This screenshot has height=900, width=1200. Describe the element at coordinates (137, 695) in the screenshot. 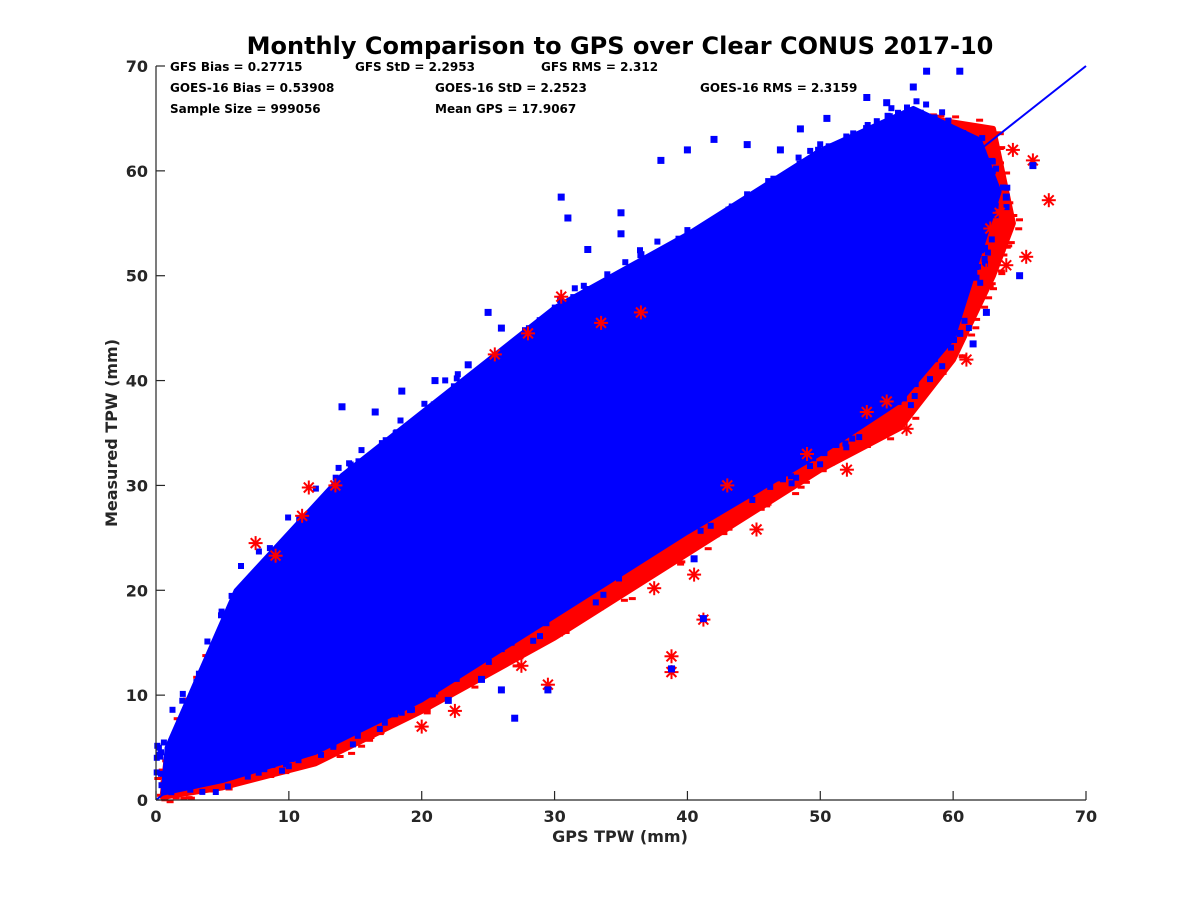

I see `y-tick-label: 10` at that location.